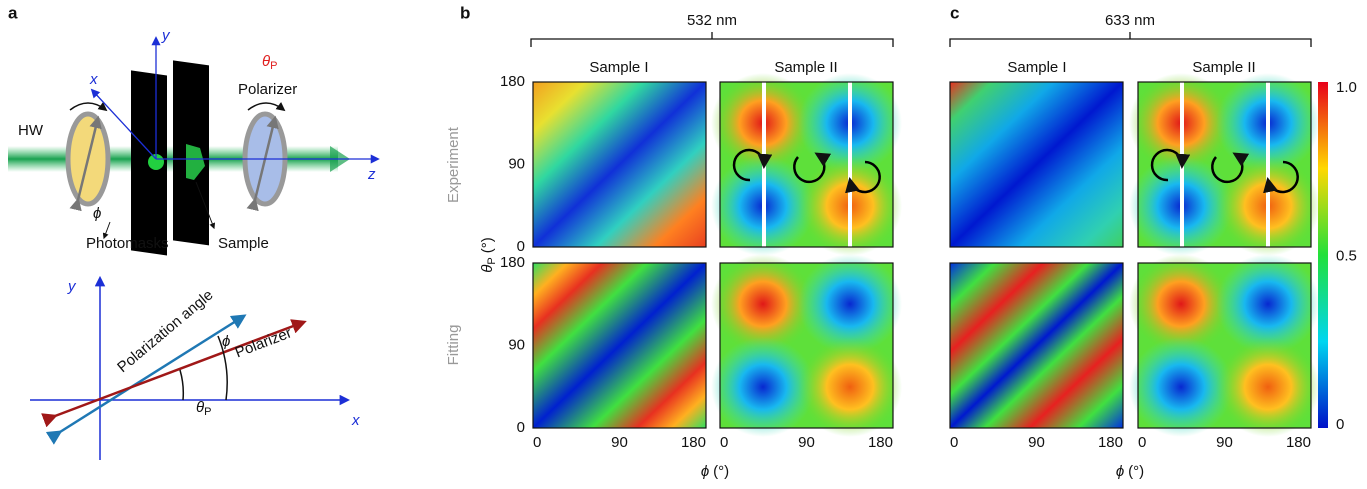  Describe the element at coordinates (1346, 87) in the screenshot. I see `colorbar-tick-label: 1.0` at that location.